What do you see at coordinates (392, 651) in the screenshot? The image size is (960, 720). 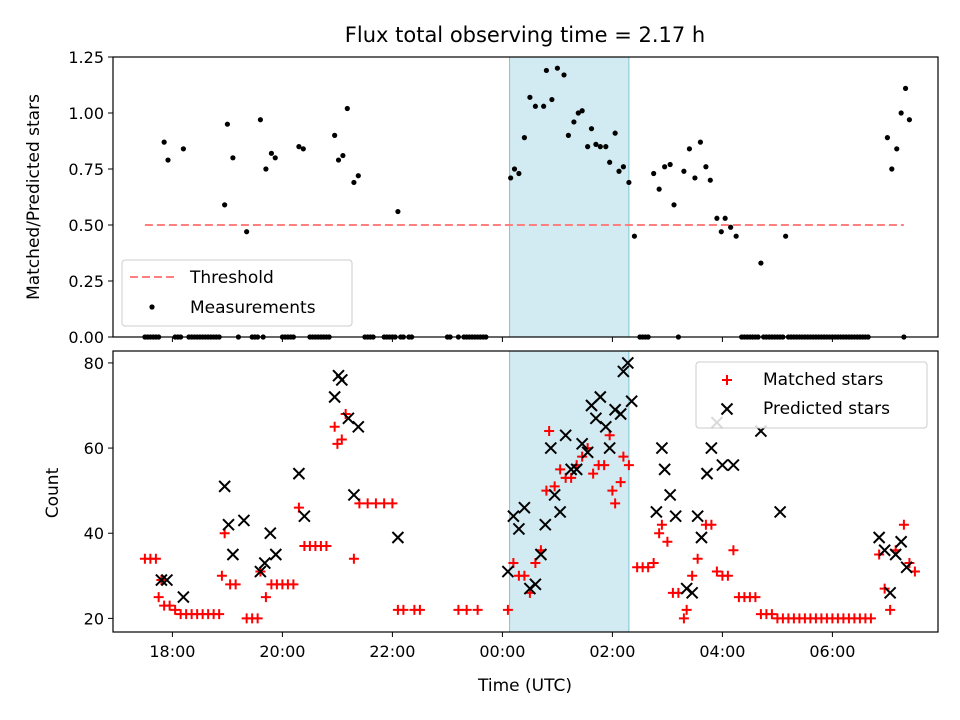 I see `bottom-x-tick-label: 22:00` at bounding box center [392, 651].